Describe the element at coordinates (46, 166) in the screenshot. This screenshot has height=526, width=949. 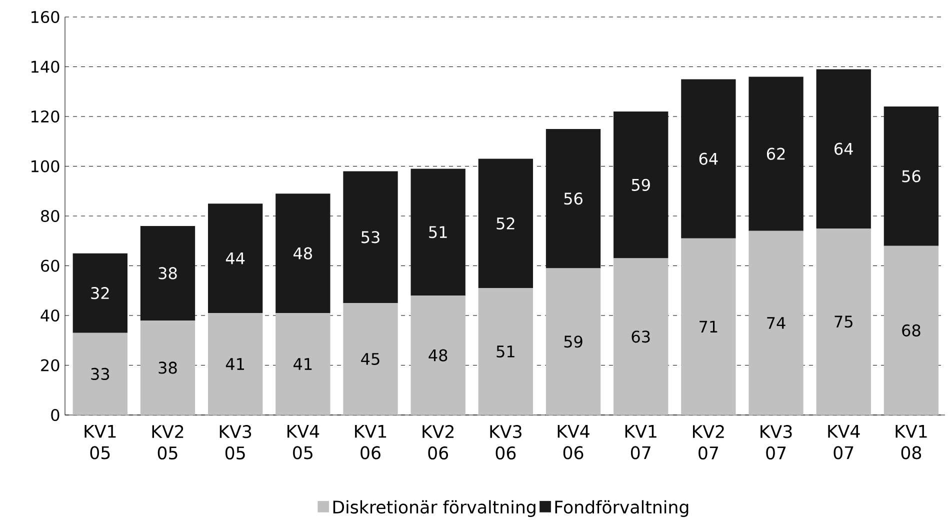
I see `y-tick-label: 100` at that location.